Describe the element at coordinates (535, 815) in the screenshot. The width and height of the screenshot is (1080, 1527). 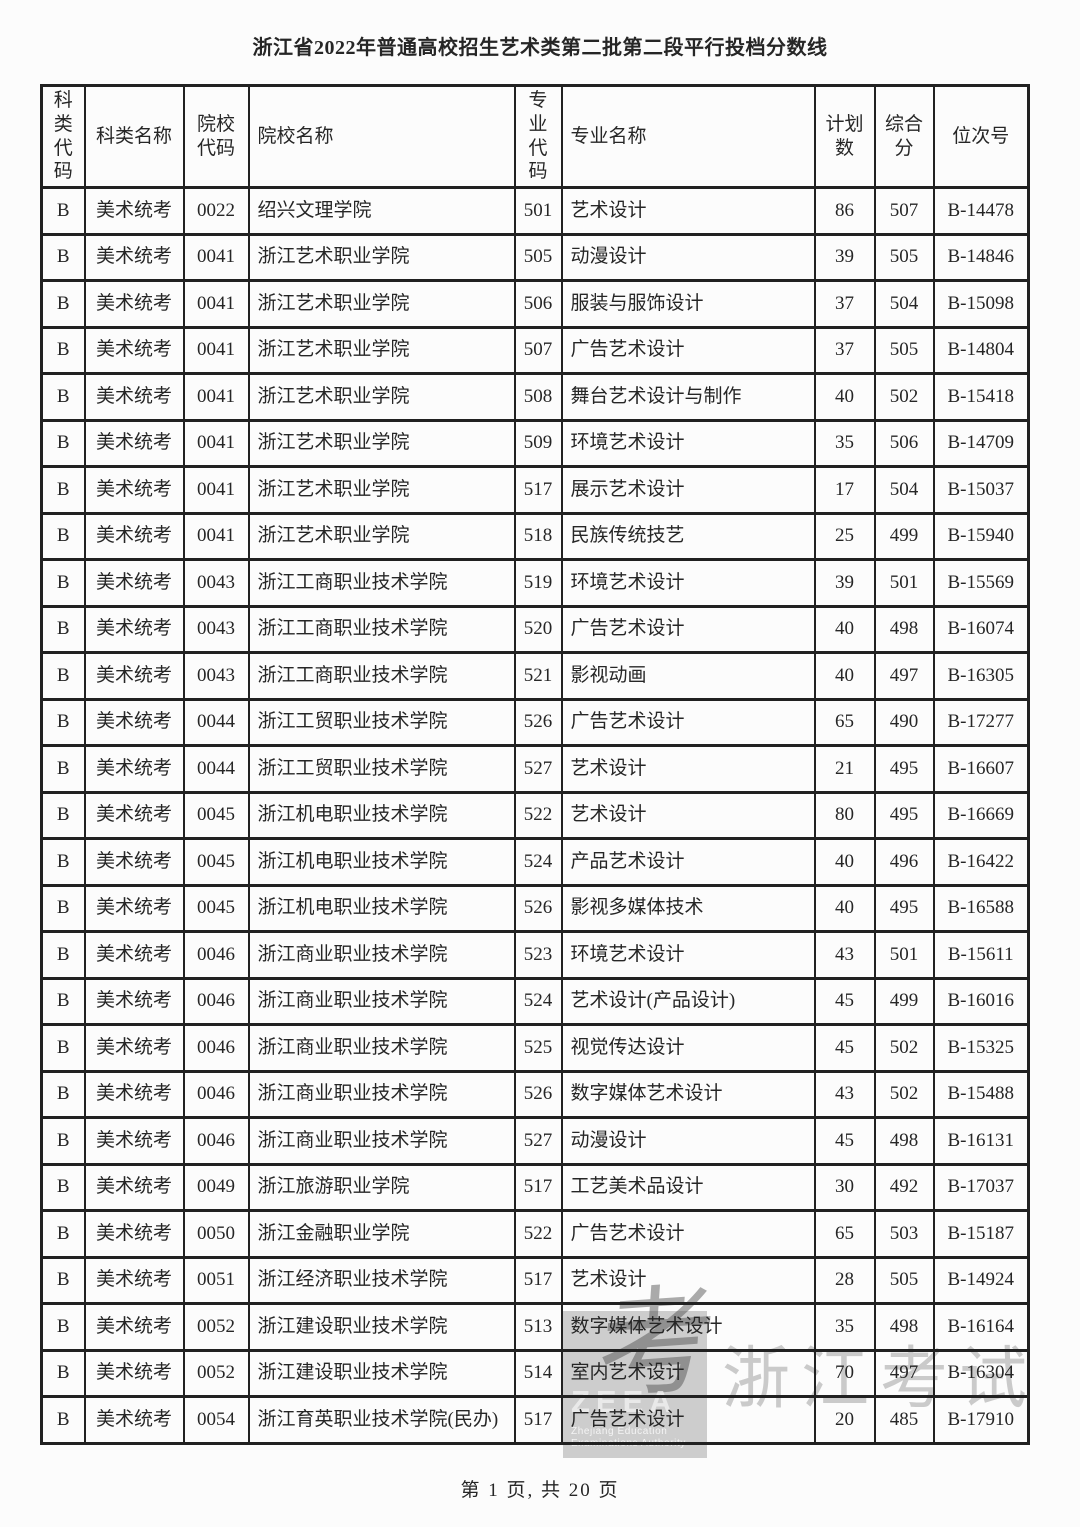
I see `table-row: B 美术统考 0045 浙江机电职业技术学院 522 艺术设计 80 495 B-16669` at that location.